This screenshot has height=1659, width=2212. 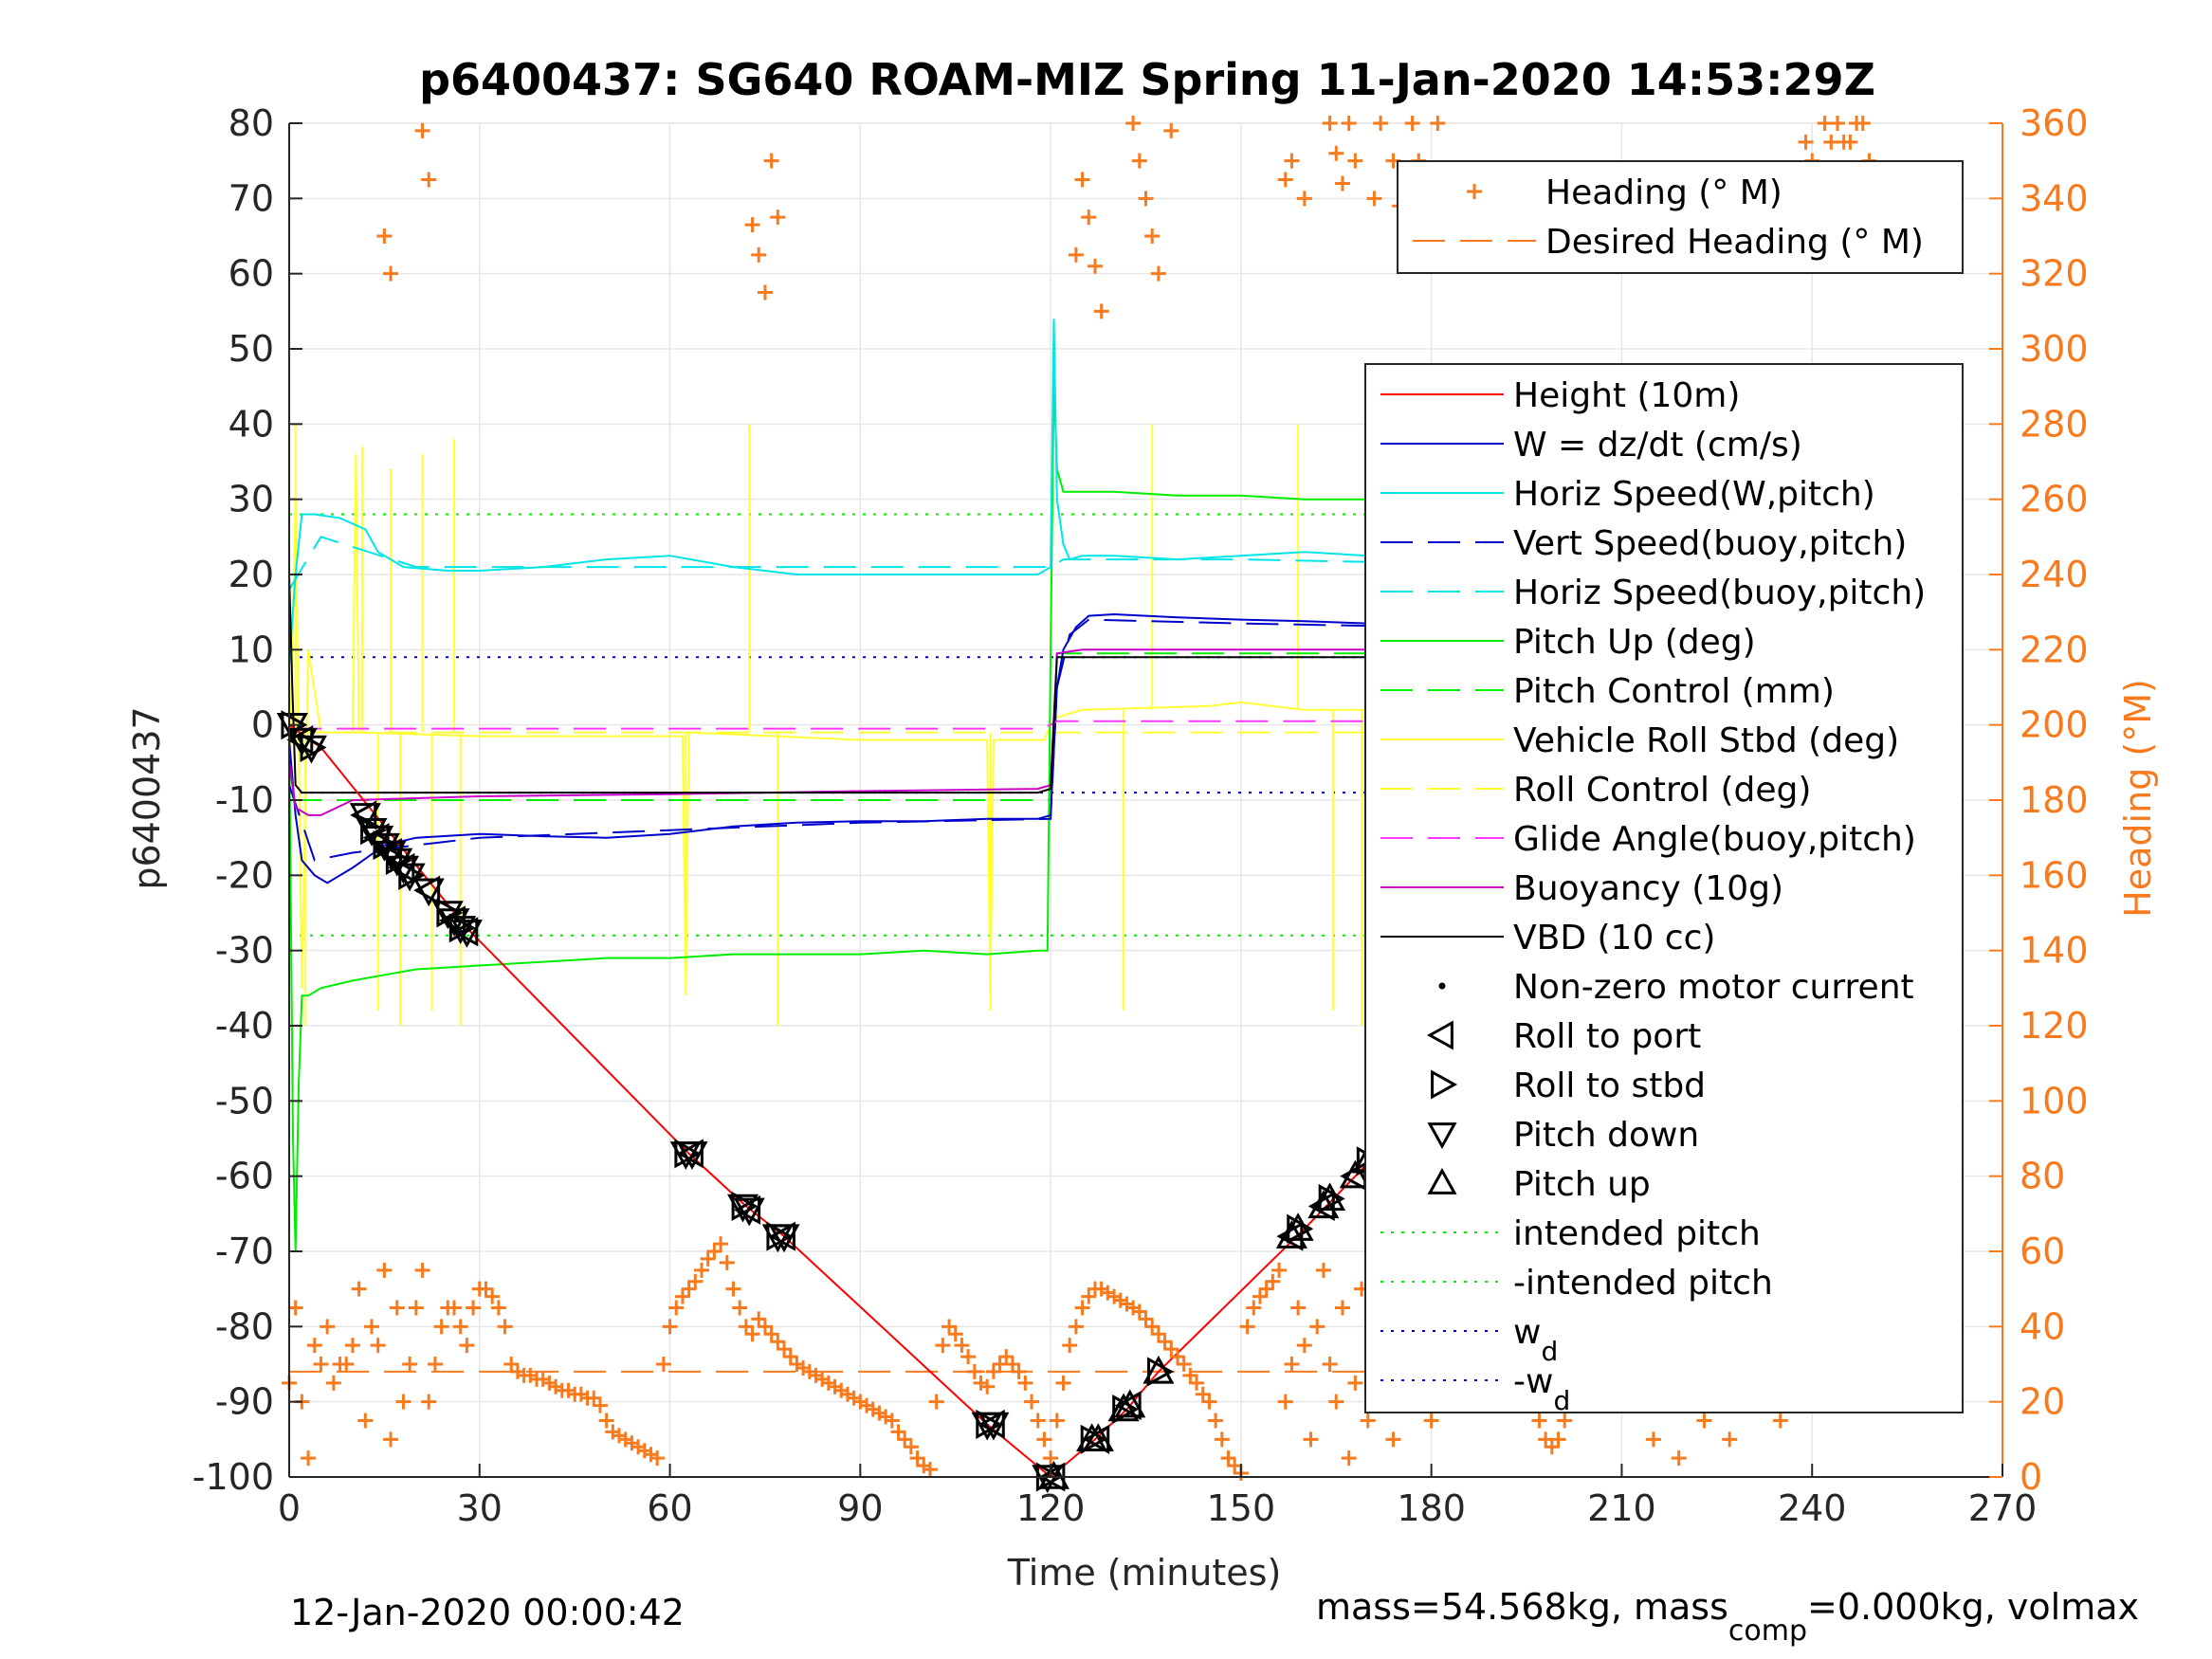 I want to click on legend-label: Vert Speed(buoy,pitch), so click(x=1710, y=543).